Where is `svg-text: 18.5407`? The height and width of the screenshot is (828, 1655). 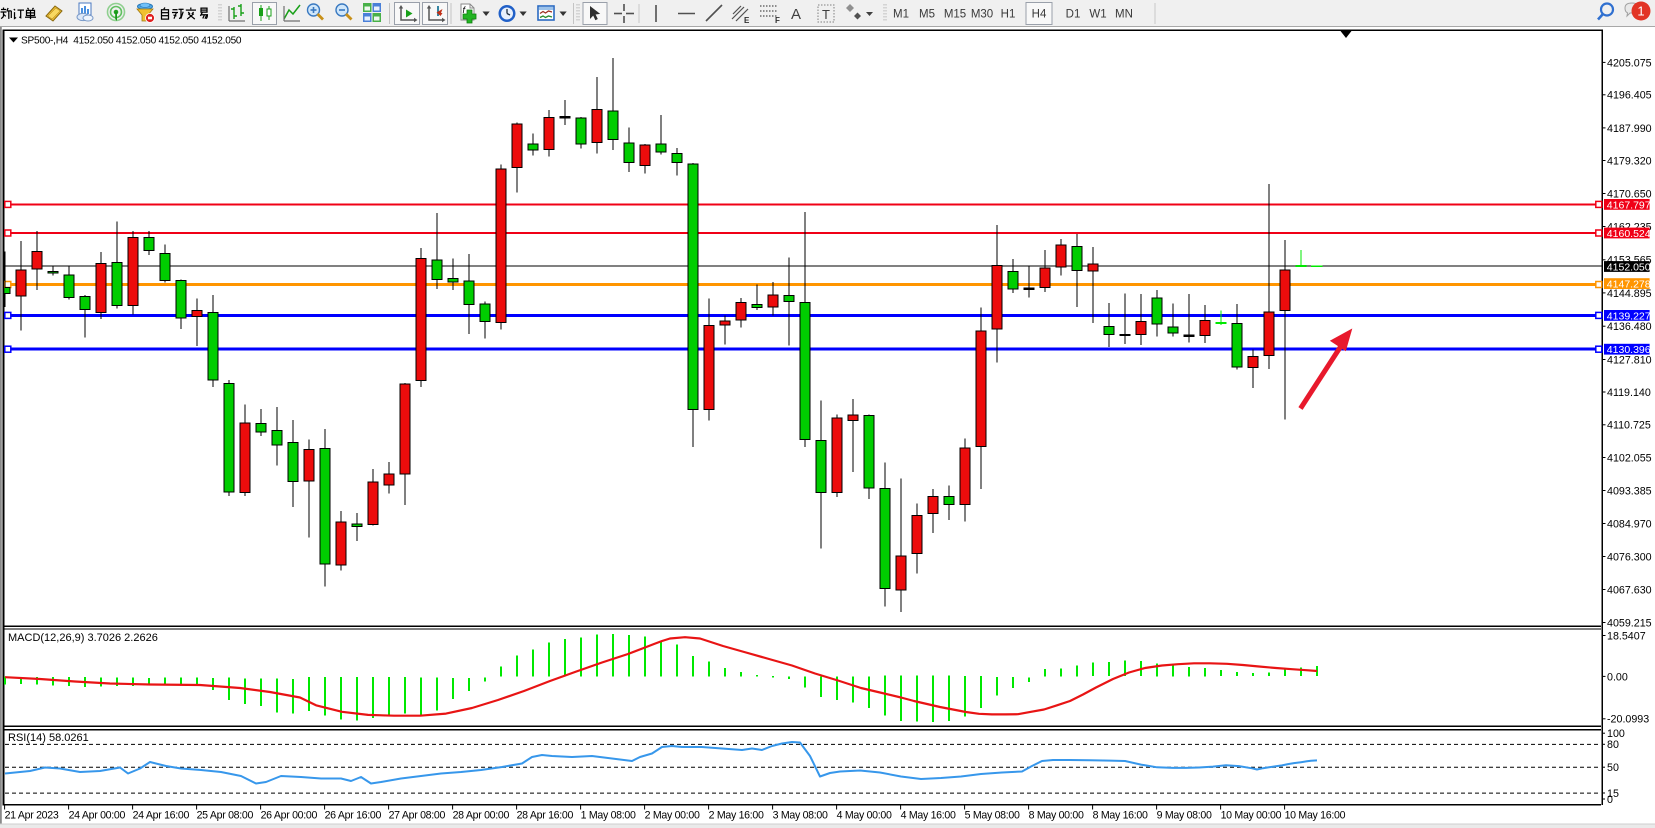 svg-text: 18.5407 is located at coordinates (1626, 636).